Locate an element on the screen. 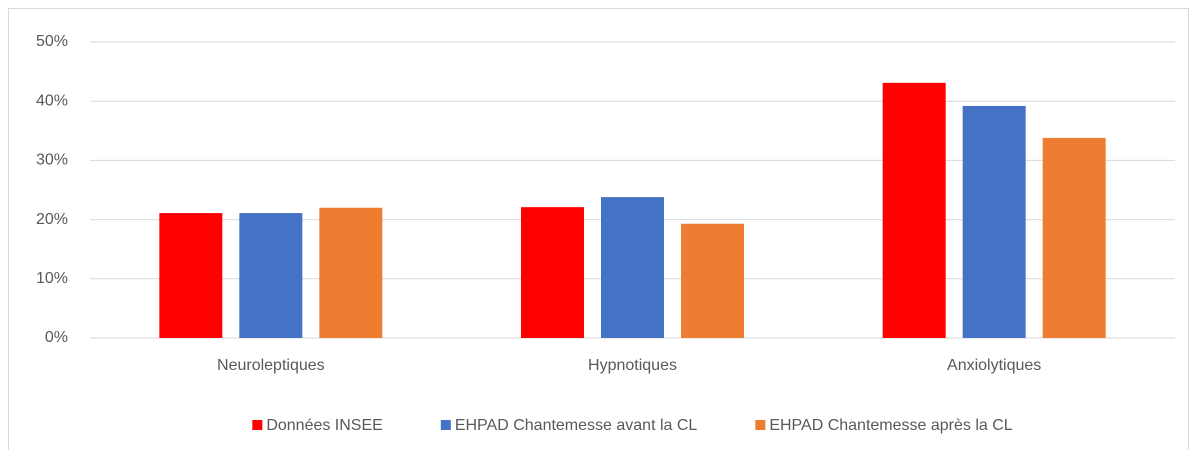 This screenshot has width=1189, height=450. legend-label: EHPAD Chantemesse après la CL is located at coordinates (890, 425).